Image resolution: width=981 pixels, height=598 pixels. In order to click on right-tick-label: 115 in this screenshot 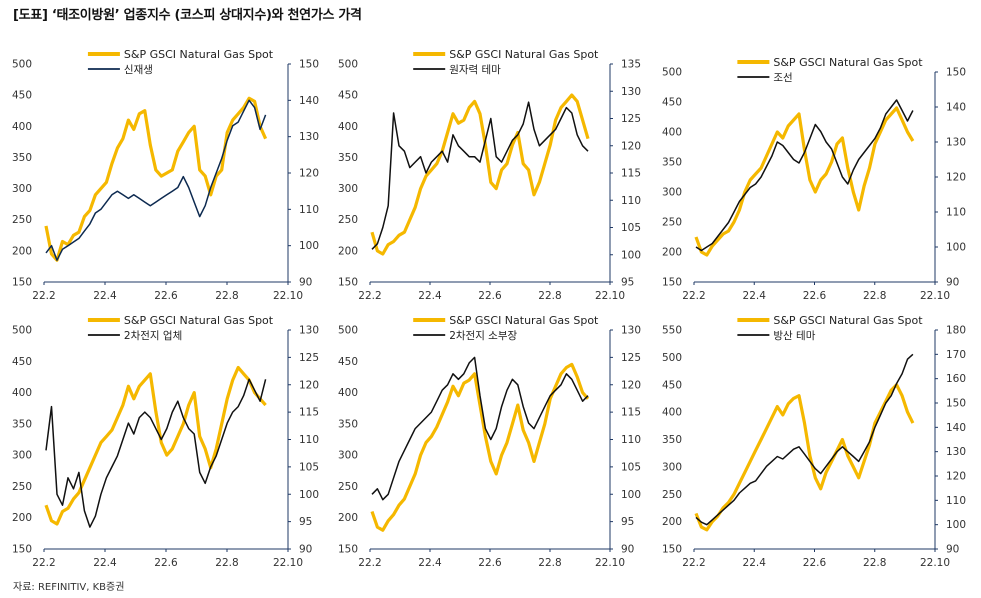, I will do `click(309, 413)`.